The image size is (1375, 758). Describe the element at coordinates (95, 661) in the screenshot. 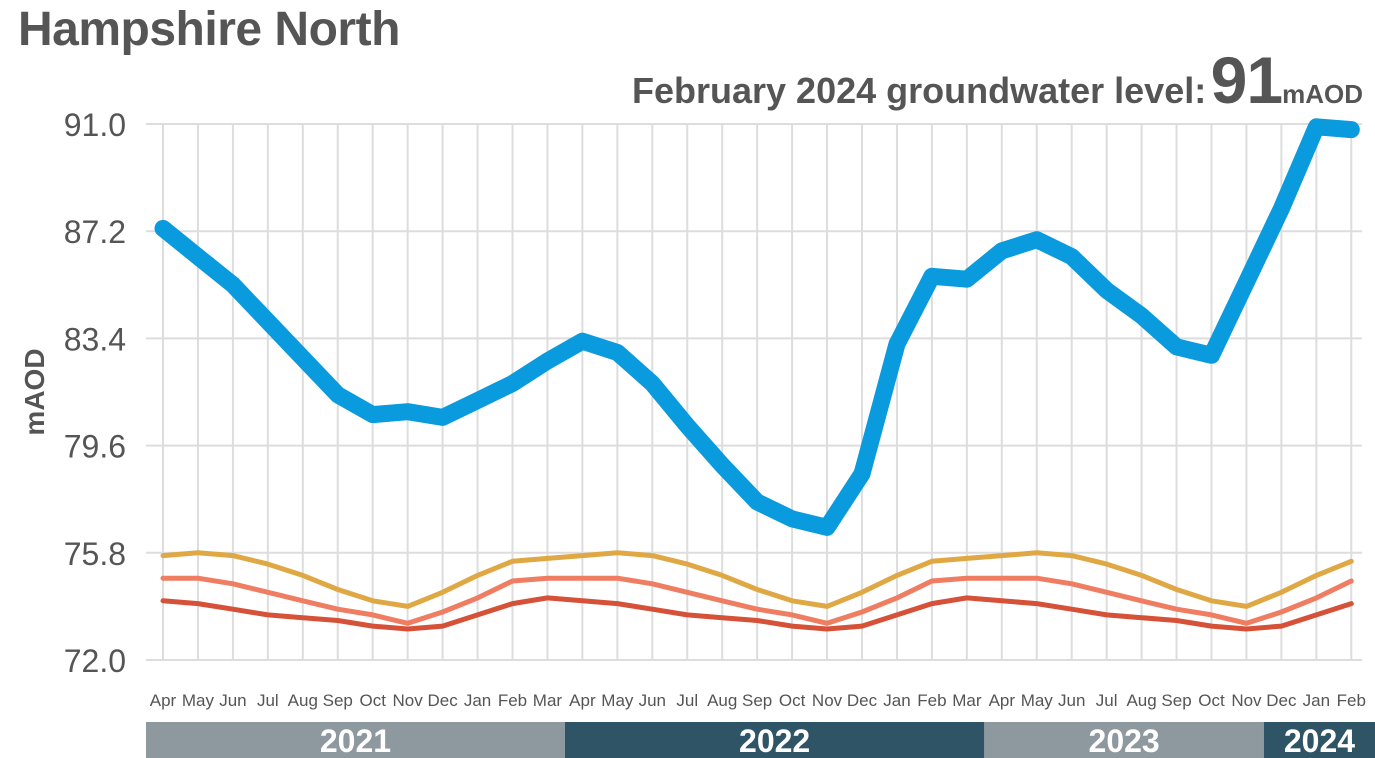

I see `y-tick-label: 72.0` at that location.